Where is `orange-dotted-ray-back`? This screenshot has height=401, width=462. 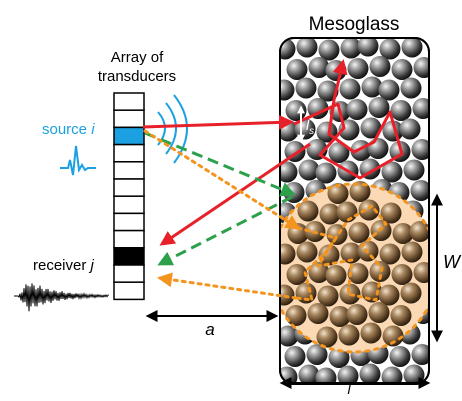
orange-dotted-ray-back is located at coordinates (227, 286).